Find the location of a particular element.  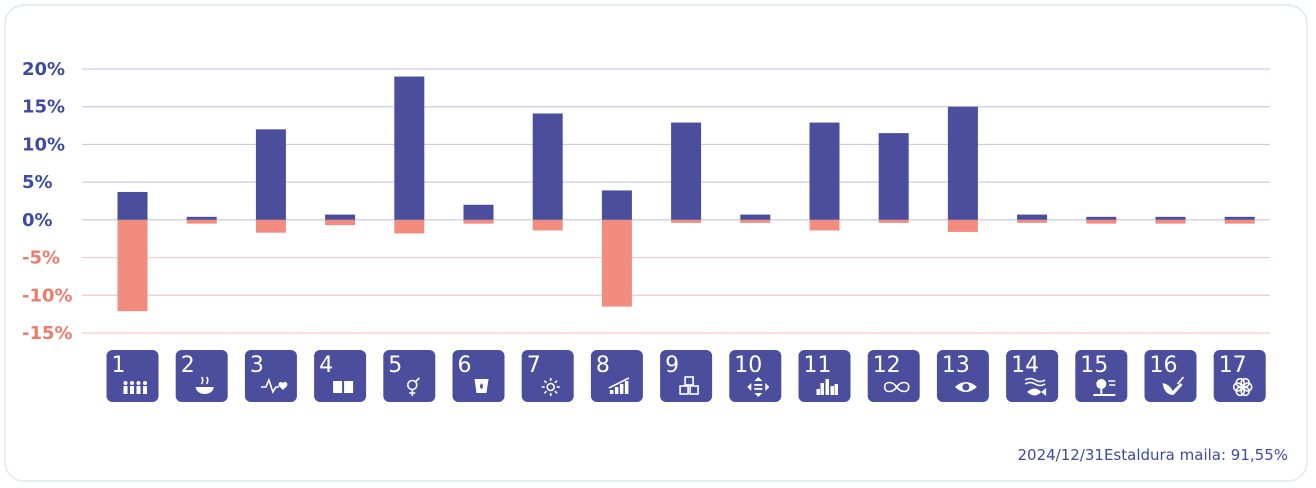

sdg-goal-tile: 6 is located at coordinates (478, 376).